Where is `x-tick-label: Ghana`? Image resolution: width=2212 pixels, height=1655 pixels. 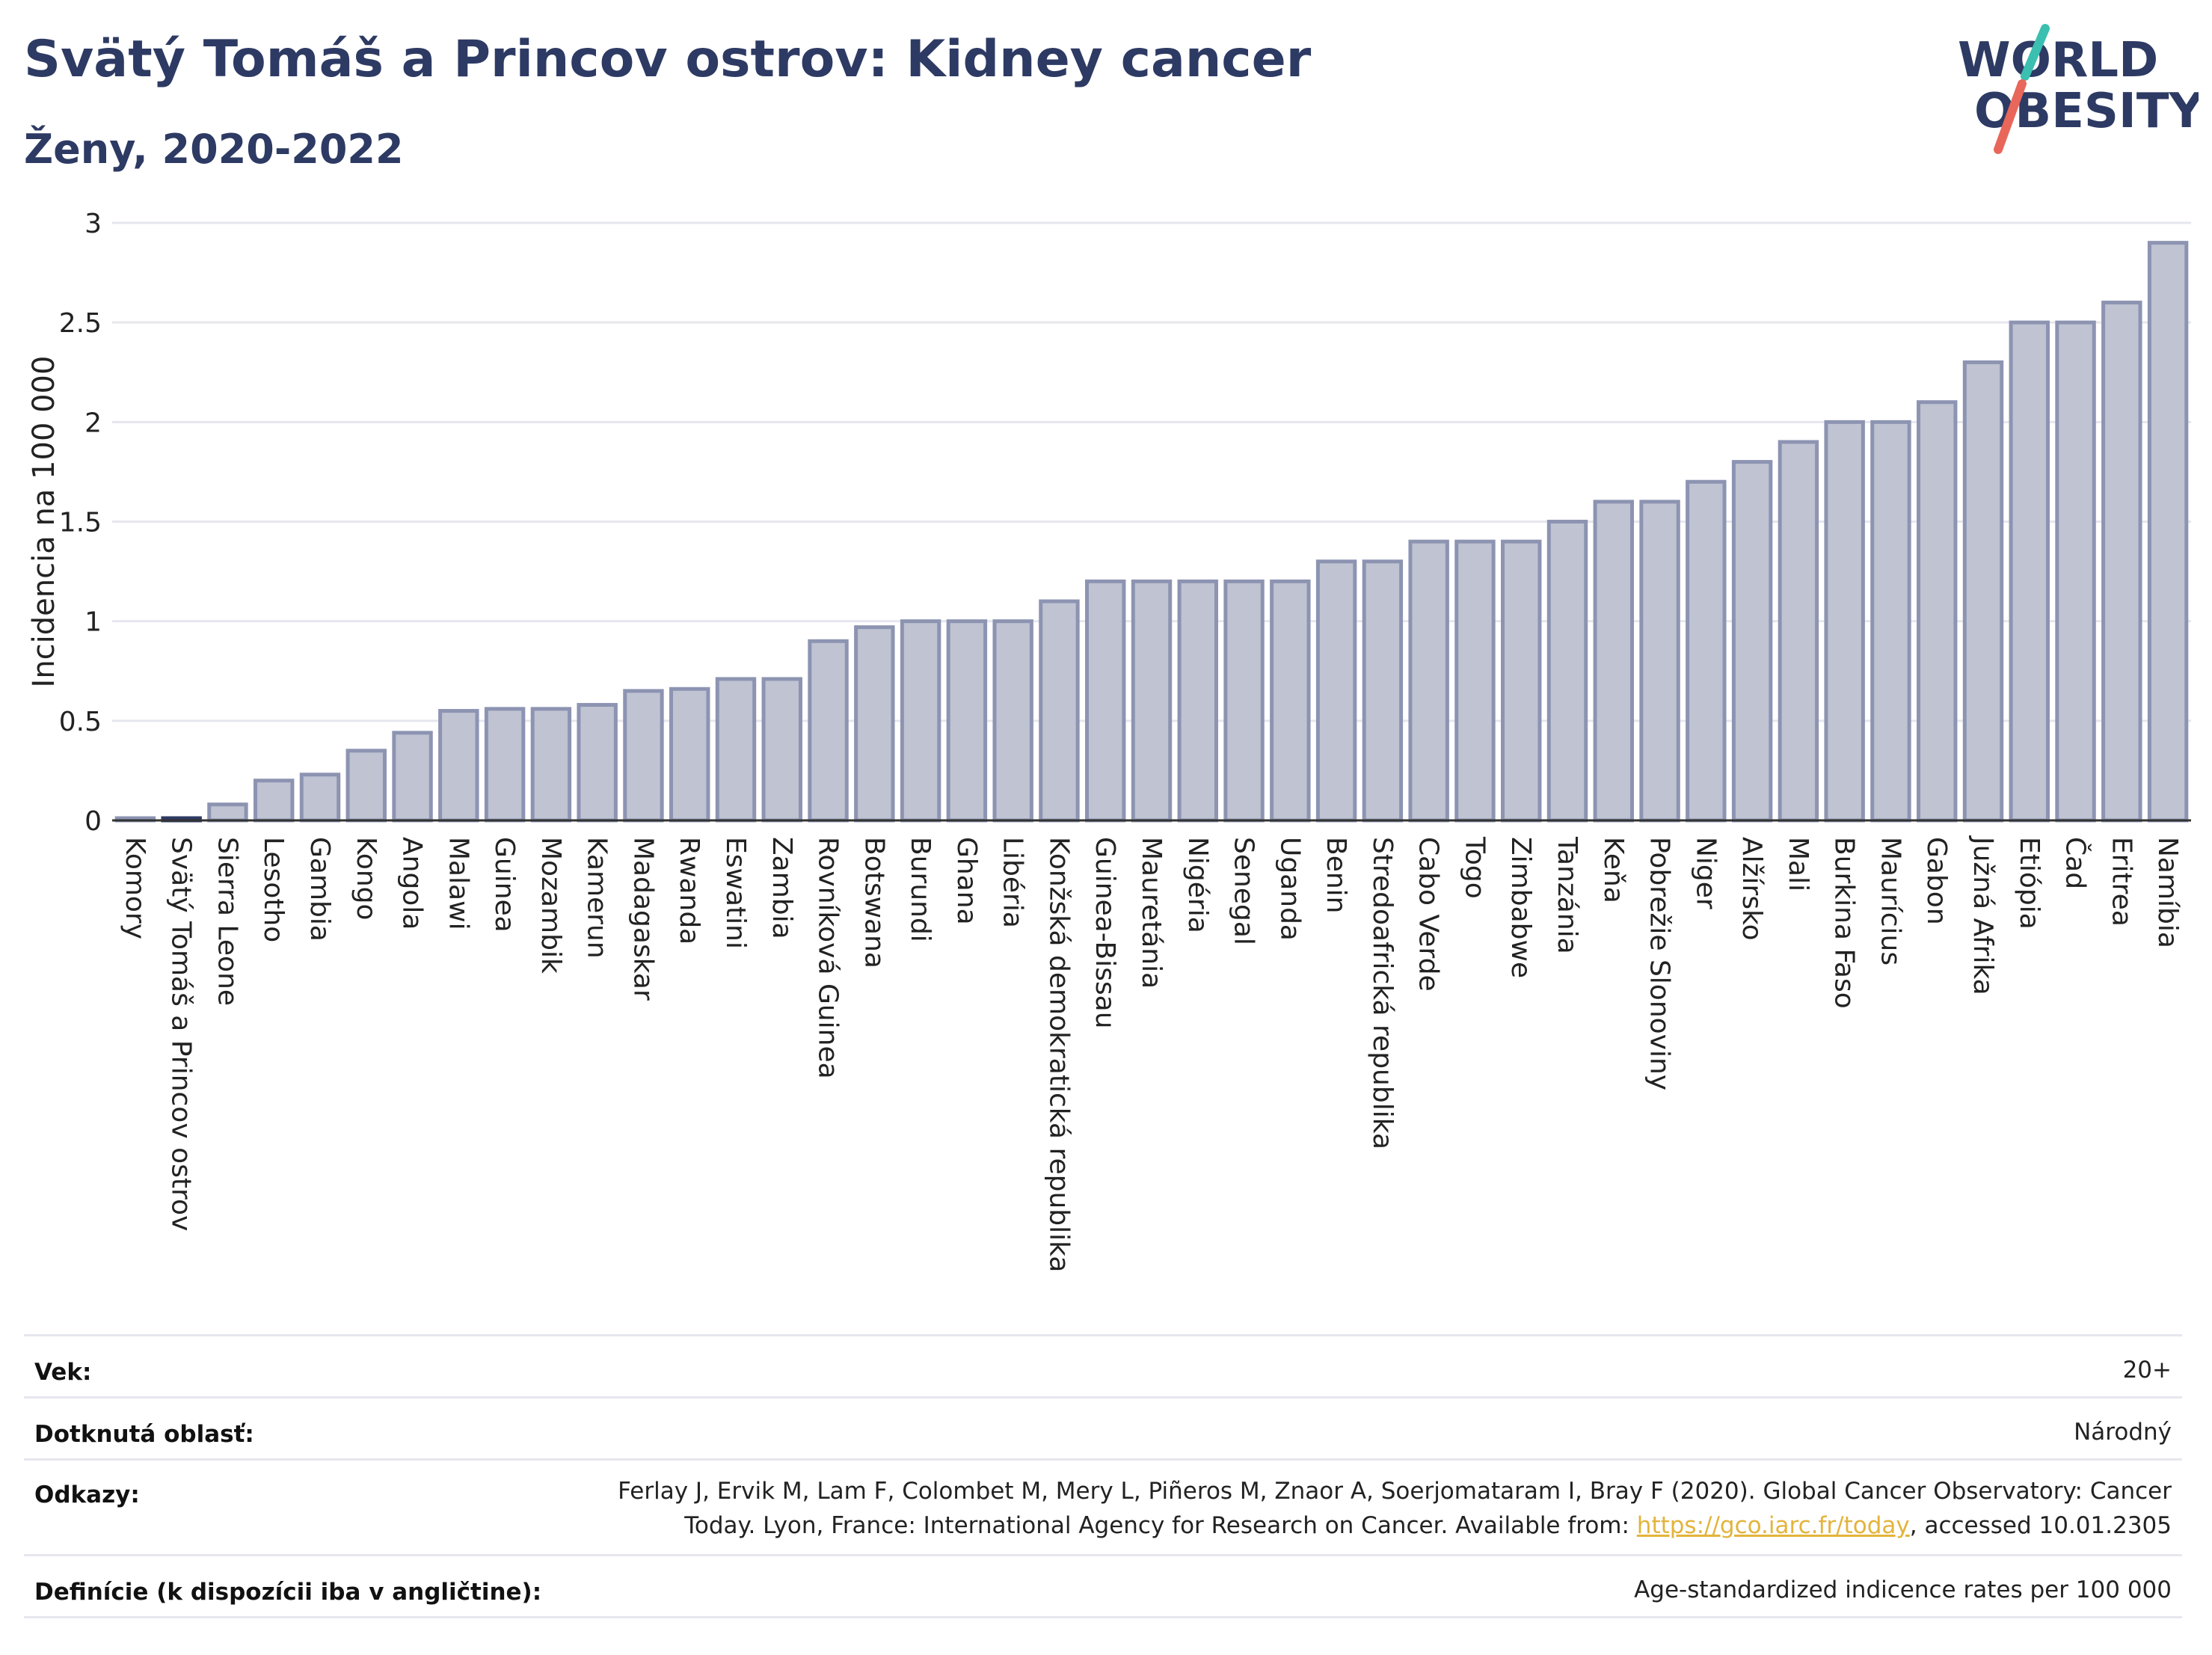
x-tick-label: Ghana is located at coordinates (966, 881).